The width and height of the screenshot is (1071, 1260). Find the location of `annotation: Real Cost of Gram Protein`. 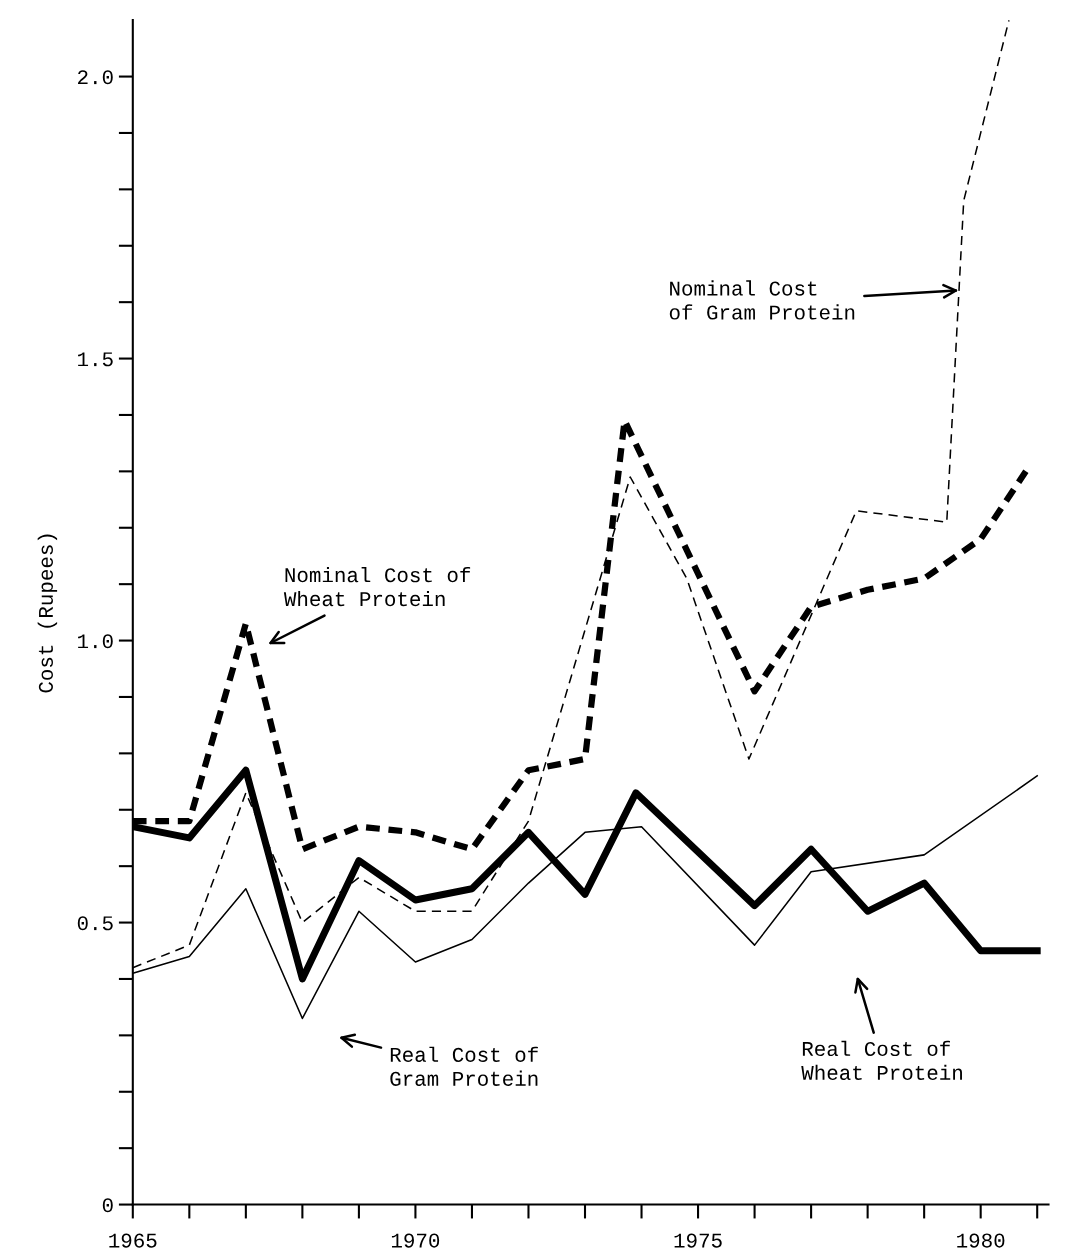

annotation: Real Cost of Gram Protein is located at coordinates (464, 1066).